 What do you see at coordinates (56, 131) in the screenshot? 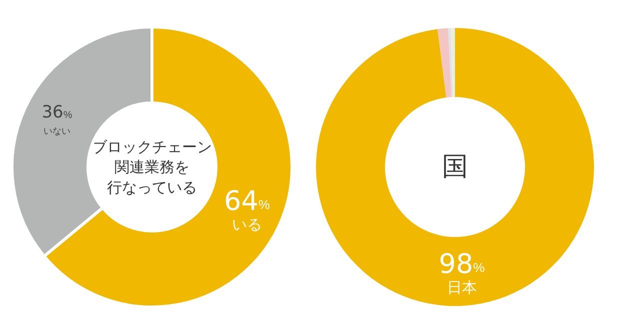
I see `slice-label: いない` at bounding box center [56, 131].